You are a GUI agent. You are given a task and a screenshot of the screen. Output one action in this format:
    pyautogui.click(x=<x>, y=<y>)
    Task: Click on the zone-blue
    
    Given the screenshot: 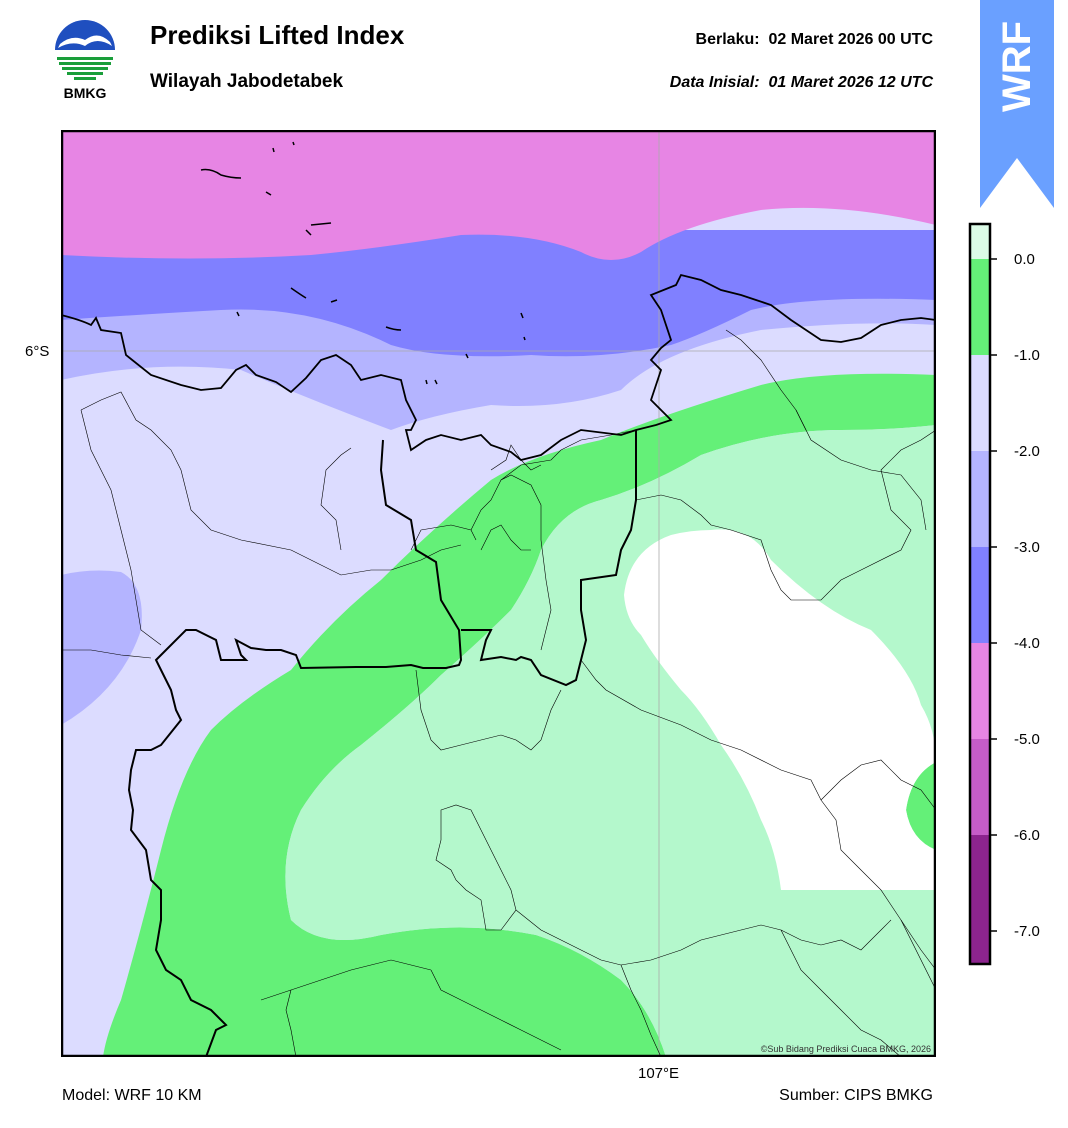 What is the action you would take?
    pyautogui.click(x=498, y=293)
    